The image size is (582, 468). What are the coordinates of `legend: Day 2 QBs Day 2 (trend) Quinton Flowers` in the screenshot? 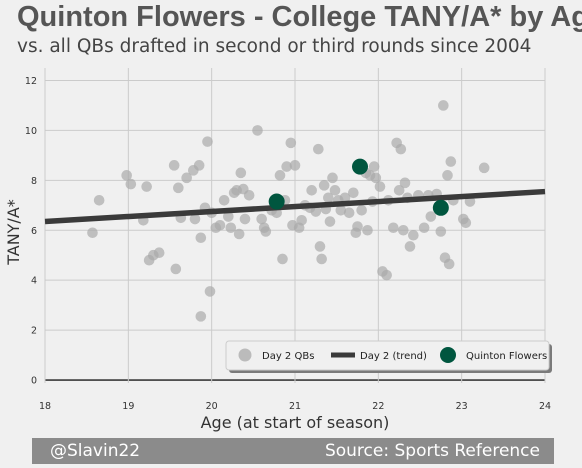 It's located at (388, 356).